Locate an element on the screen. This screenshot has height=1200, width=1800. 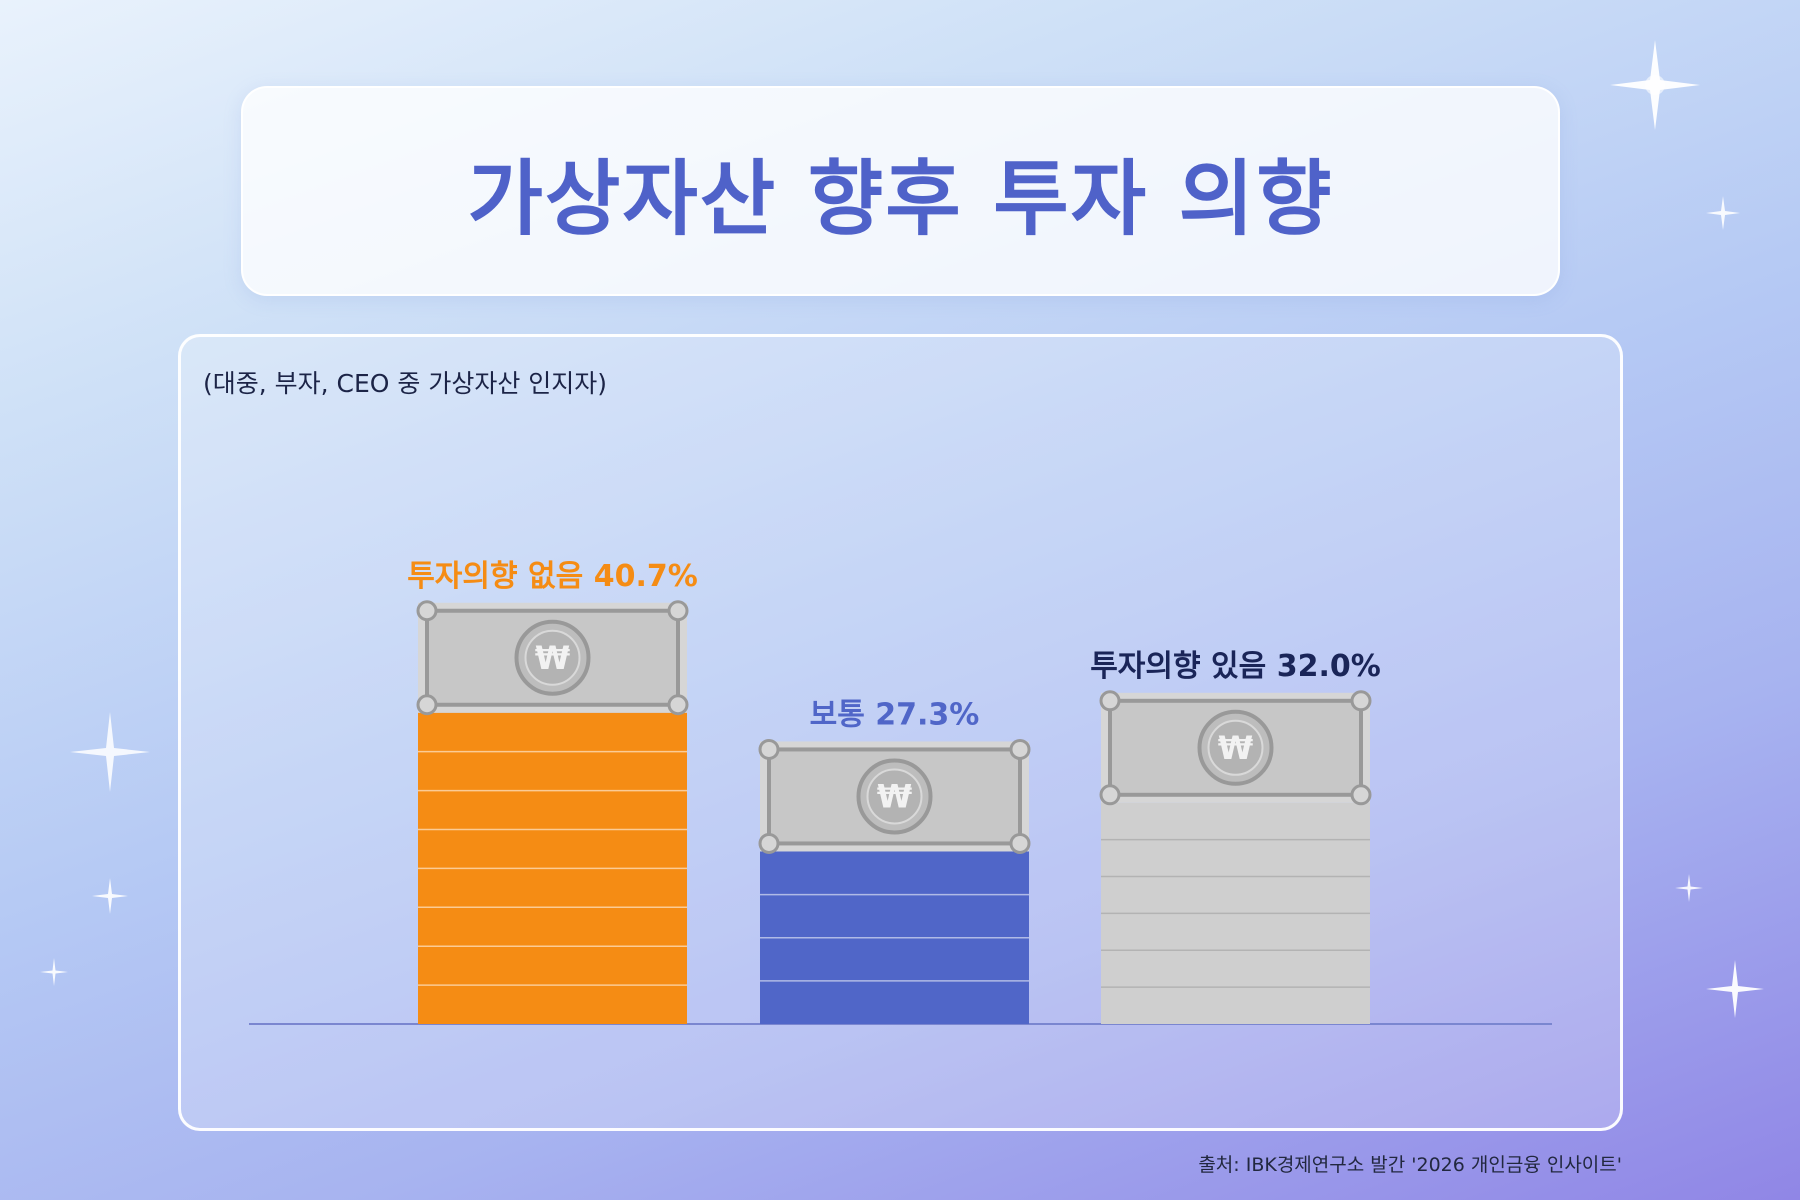
data-label: 투자의향 있음 32.0% is located at coordinates (1235, 666).